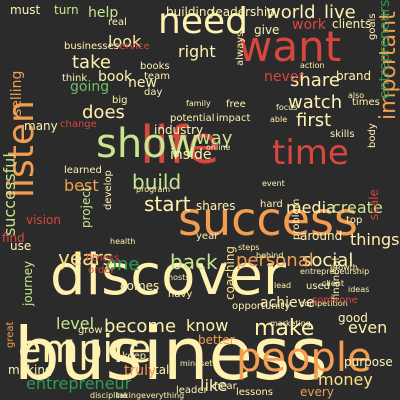 Image resolution: width=400 pixels, height=400 pixels. I want to click on cloud-word: turn, so click(66, 10).